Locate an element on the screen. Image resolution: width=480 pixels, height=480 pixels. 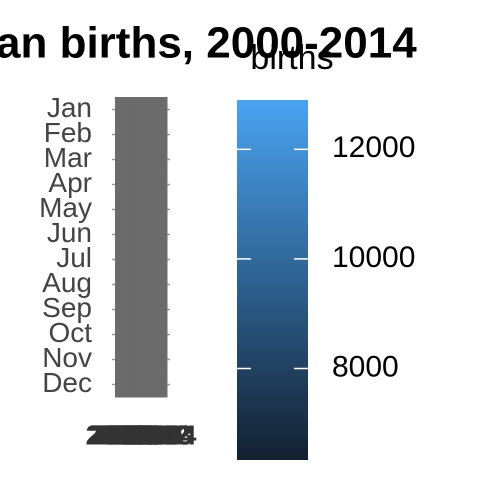
x-tick-label: 2014 is located at coordinates (165, 434).